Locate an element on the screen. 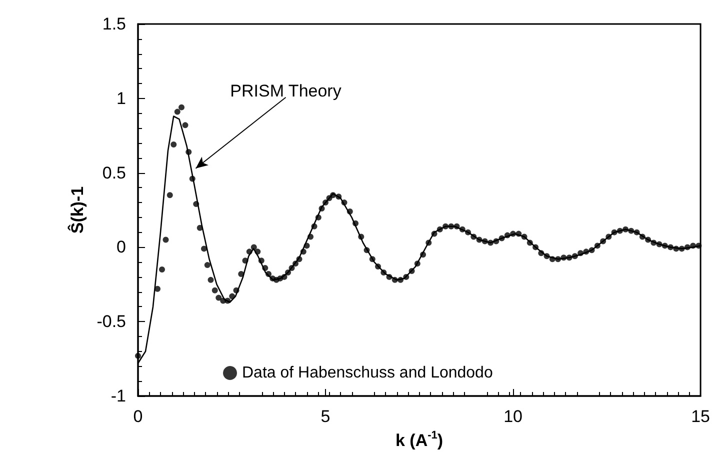 This screenshot has height=474, width=721. annotation: PRISM Theory is located at coordinates (286, 91).